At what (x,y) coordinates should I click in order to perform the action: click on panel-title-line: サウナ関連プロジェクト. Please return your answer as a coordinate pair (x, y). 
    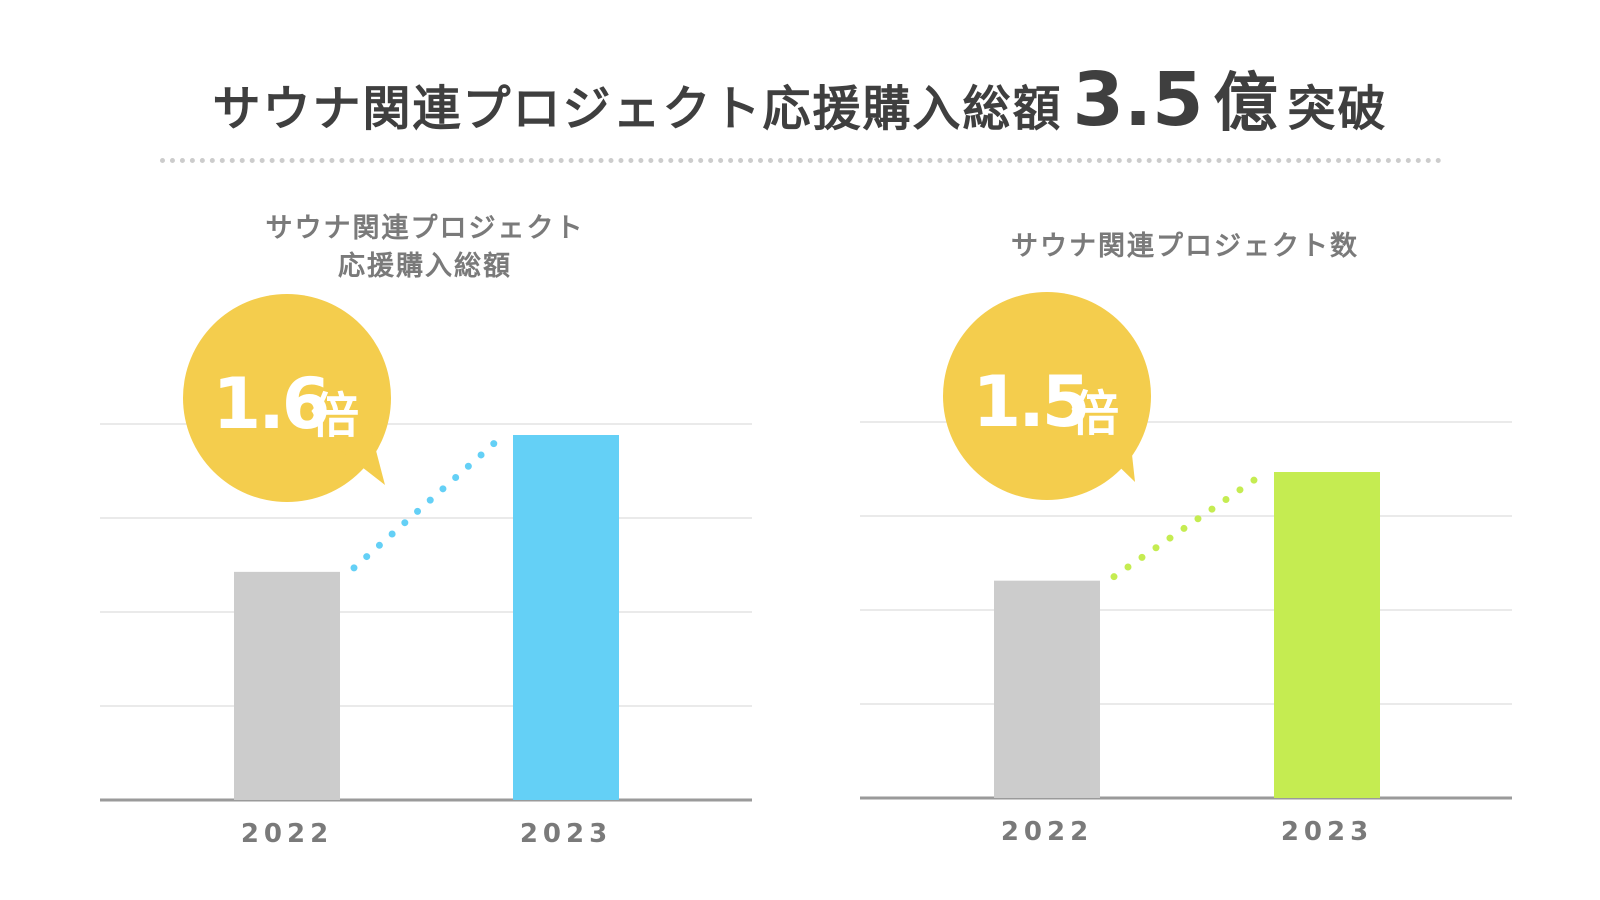
    Looking at the image, I should click on (425, 228).